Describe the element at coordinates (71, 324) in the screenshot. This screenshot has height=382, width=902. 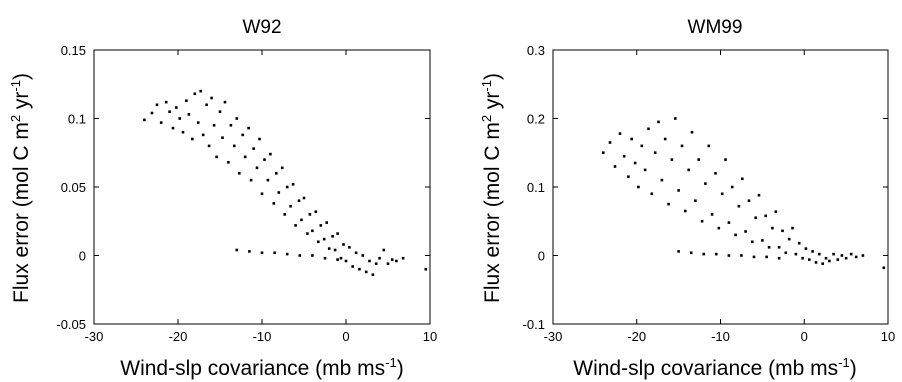
I see `y-tick-label: -0.05` at that location.